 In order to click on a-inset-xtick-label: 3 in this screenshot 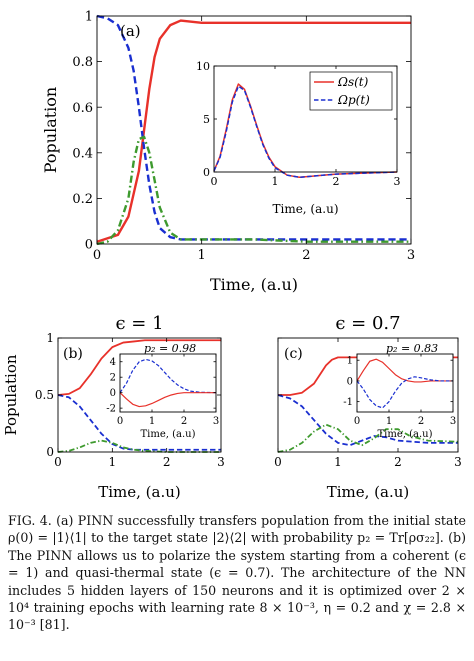, I will do `click(397, 181)`.